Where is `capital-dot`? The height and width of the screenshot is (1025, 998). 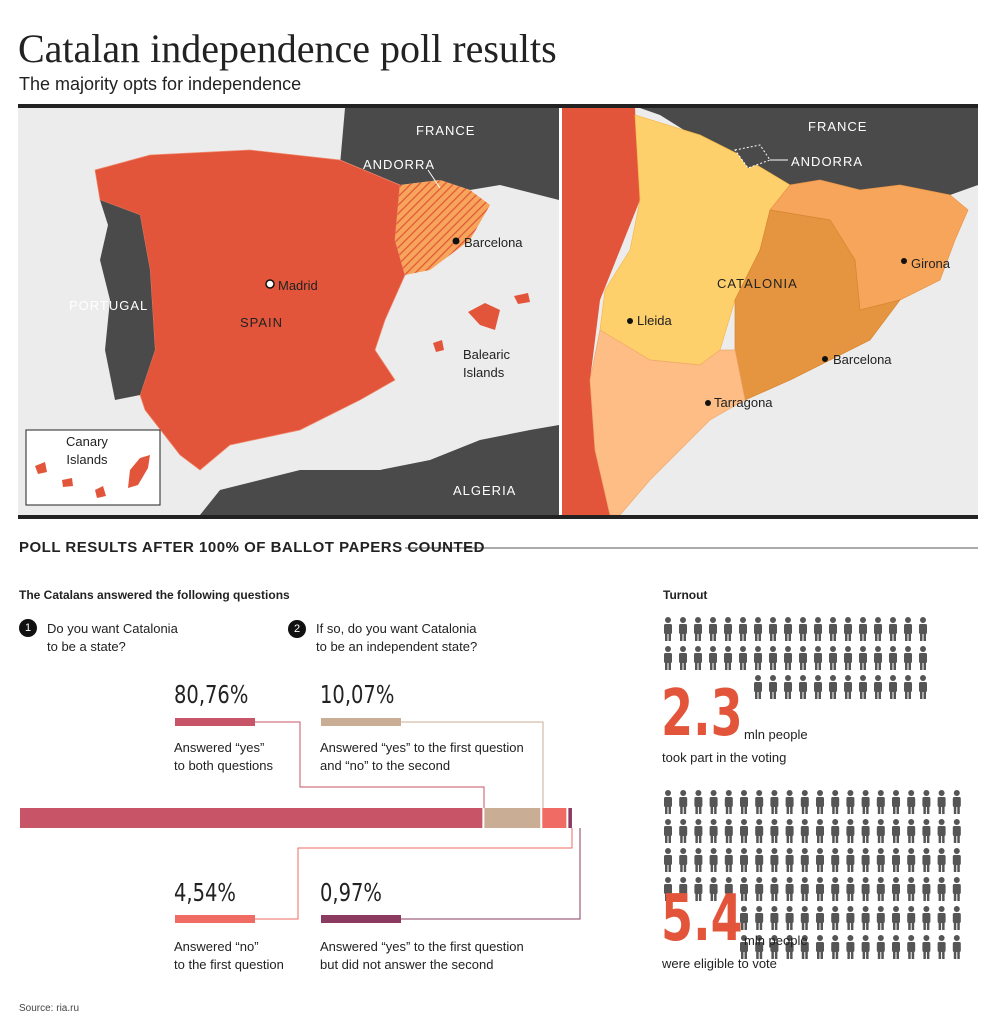 capital-dot is located at coordinates (270, 284).